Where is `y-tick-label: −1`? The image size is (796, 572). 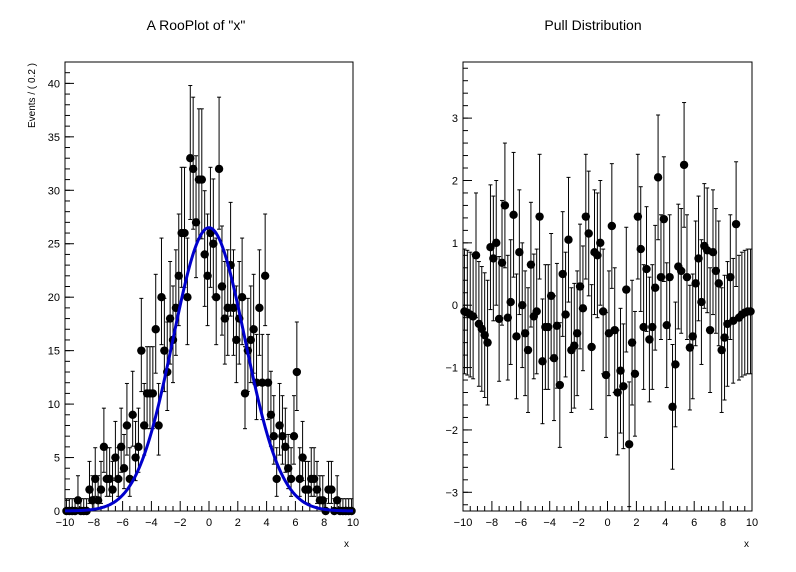
y-tick-label: −1 is located at coordinates (451, 369).